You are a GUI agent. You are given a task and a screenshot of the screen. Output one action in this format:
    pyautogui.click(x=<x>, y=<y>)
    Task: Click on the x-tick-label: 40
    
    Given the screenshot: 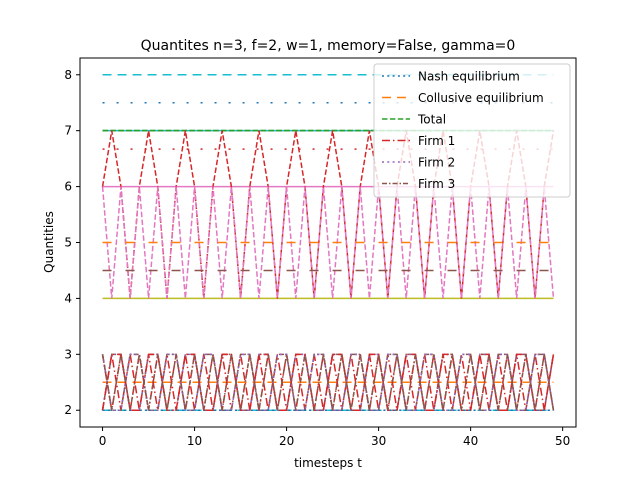 What is the action you would take?
    pyautogui.click(x=470, y=441)
    